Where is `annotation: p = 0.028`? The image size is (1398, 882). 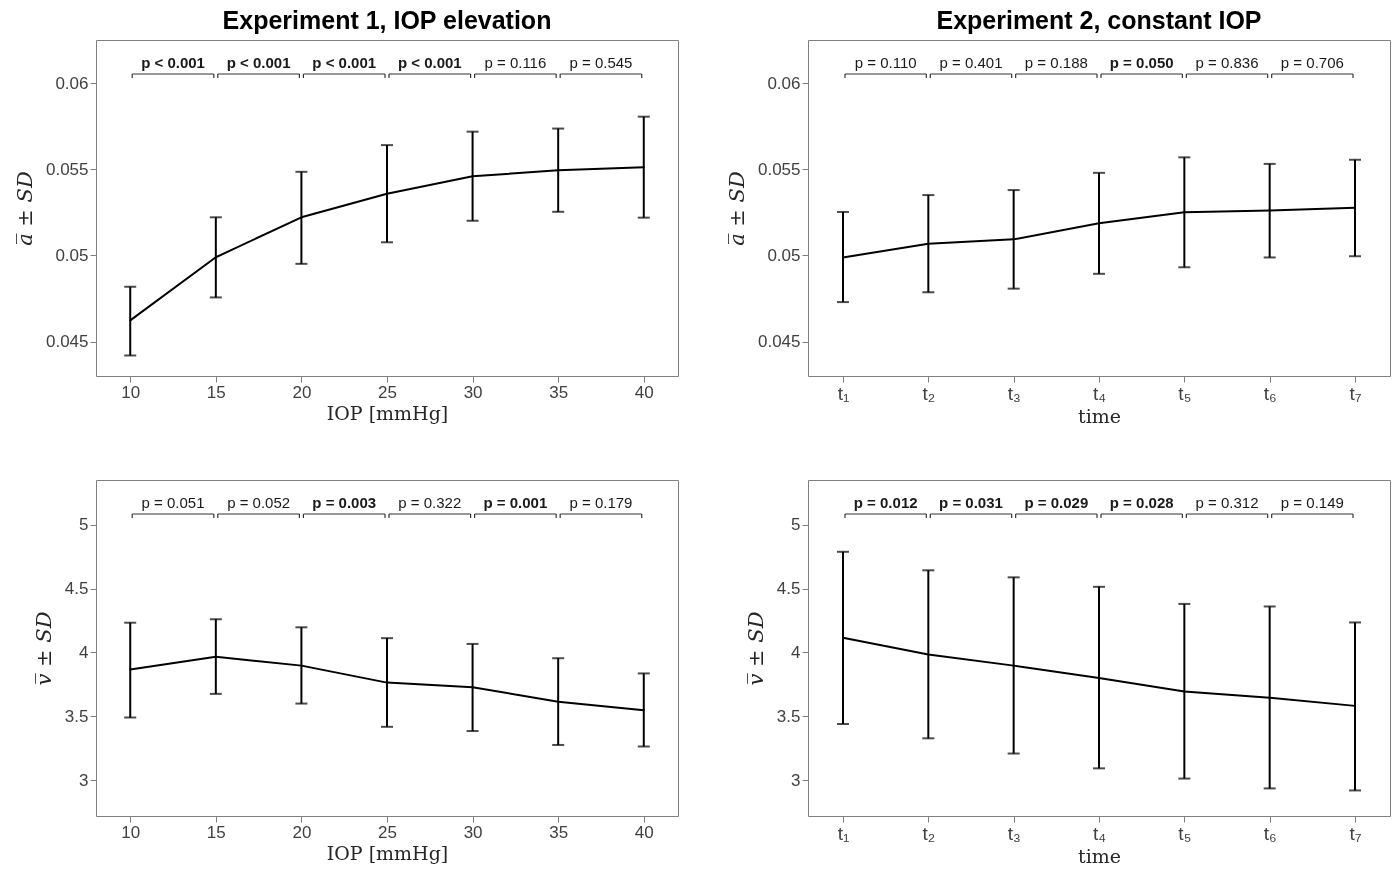
annotation: p = 0.028 is located at coordinates (1141, 502).